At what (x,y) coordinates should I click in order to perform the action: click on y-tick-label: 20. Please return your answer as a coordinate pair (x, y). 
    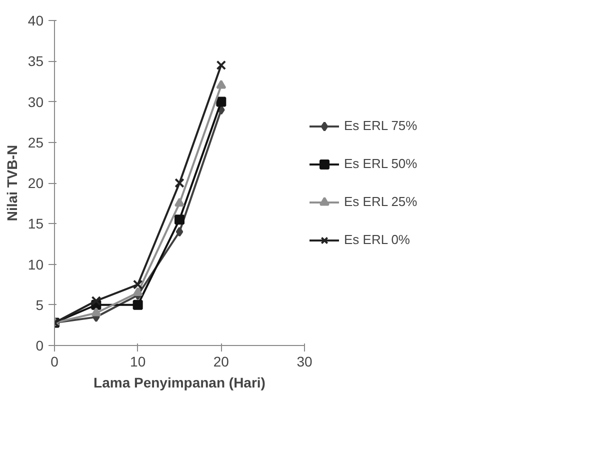
    Looking at the image, I should click on (36, 183).